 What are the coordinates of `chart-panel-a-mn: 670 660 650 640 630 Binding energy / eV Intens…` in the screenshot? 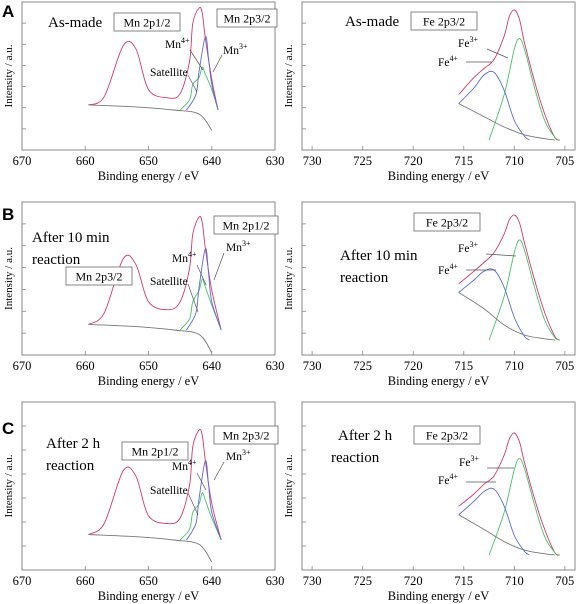 It's located at (144, 92).